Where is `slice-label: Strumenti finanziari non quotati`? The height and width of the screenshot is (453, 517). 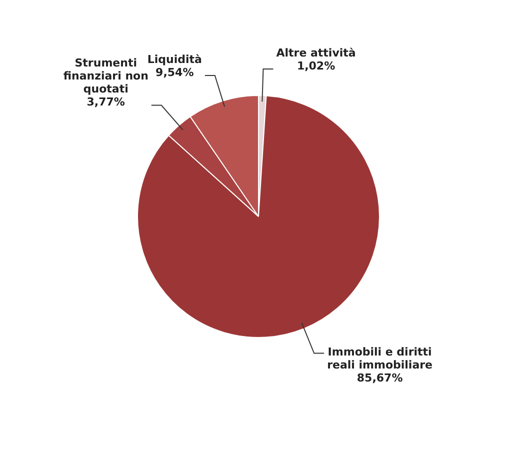
slice-label: Strumenti finanziari non quotati is located at coordinates (105, 76).